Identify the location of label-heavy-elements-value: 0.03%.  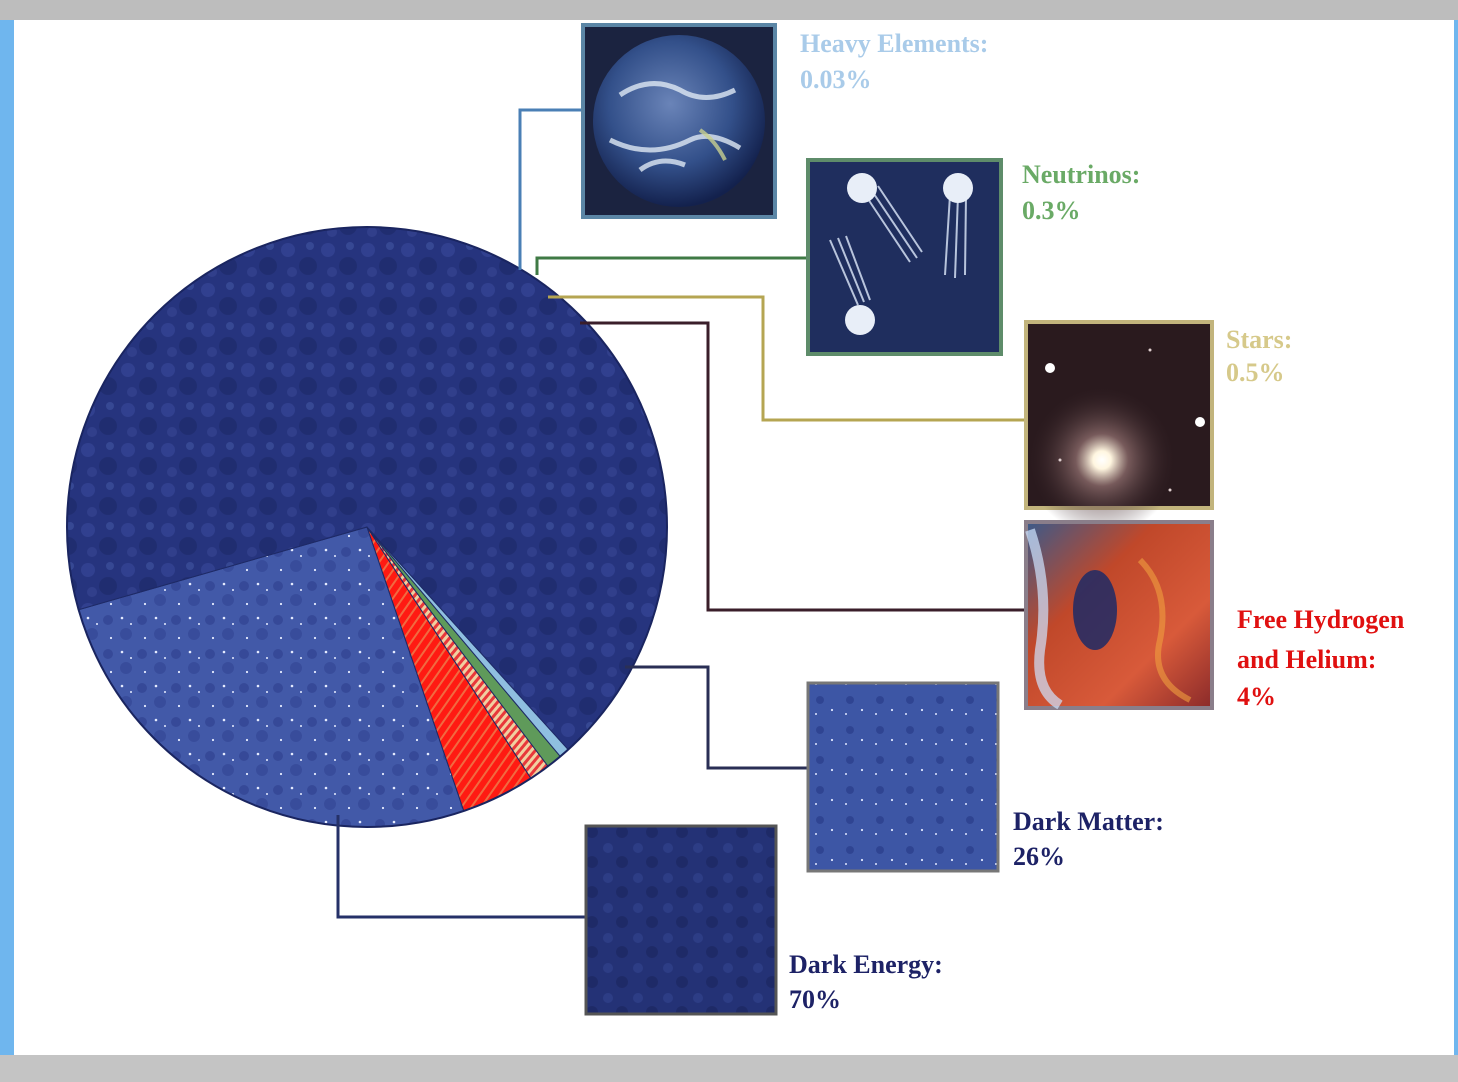
(836, 79).